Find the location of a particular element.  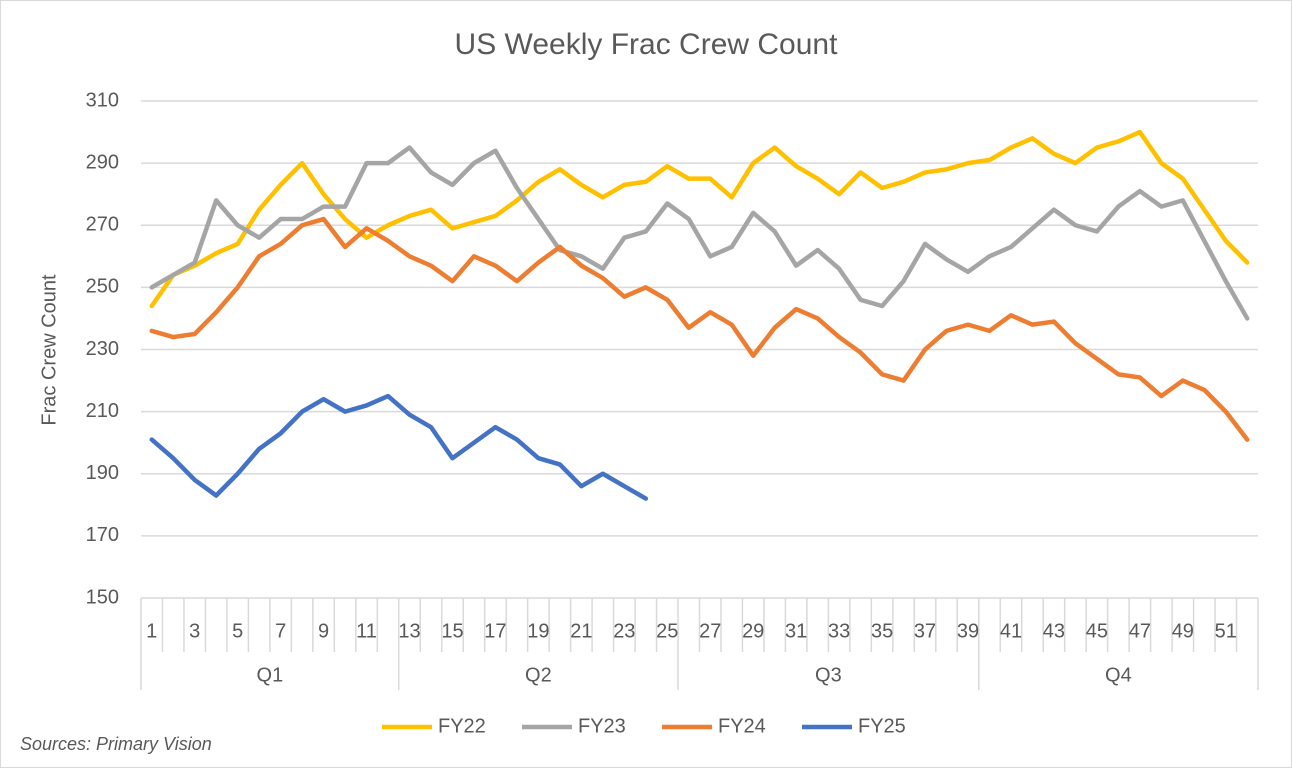

x-tick-label: 19 is located at coordinates (538, 631).